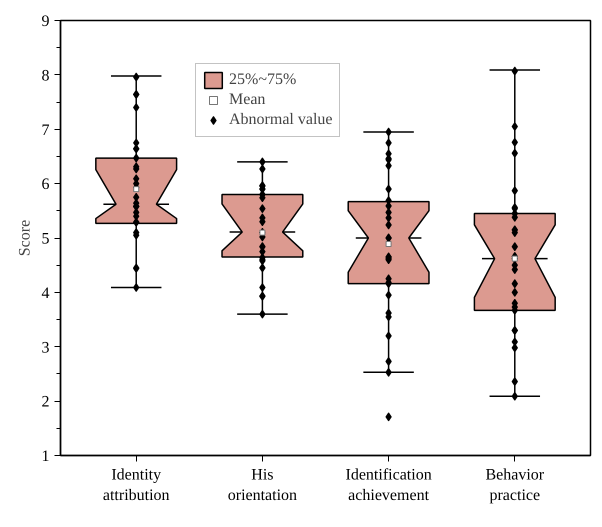 Image resolution: width=602 pixels, height=527 pixels. Describe the element at coordinates (247, 100) in the screenshot. I see `legend-label: Mean` at that location.